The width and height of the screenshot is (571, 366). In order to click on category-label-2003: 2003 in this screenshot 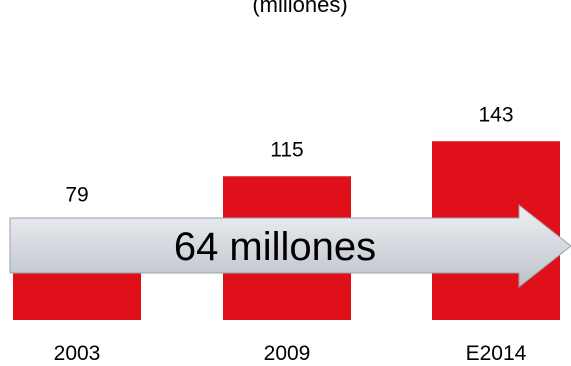, I will do `click(77, 353)`.